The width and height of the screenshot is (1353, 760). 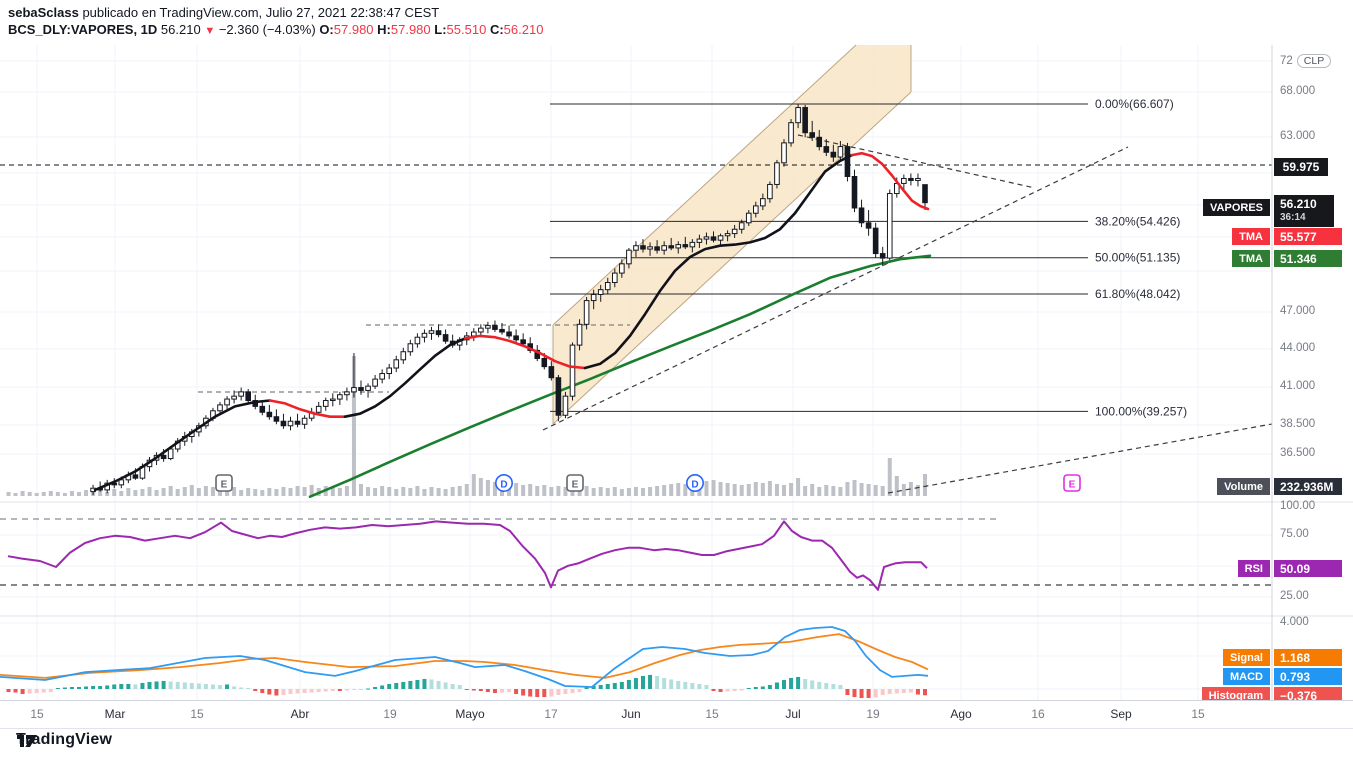 What do you see at coordinates (1235, 695) in the screenshot?
I see `histogram-name-badge: Histogram` at bounding box center [1235, 695].